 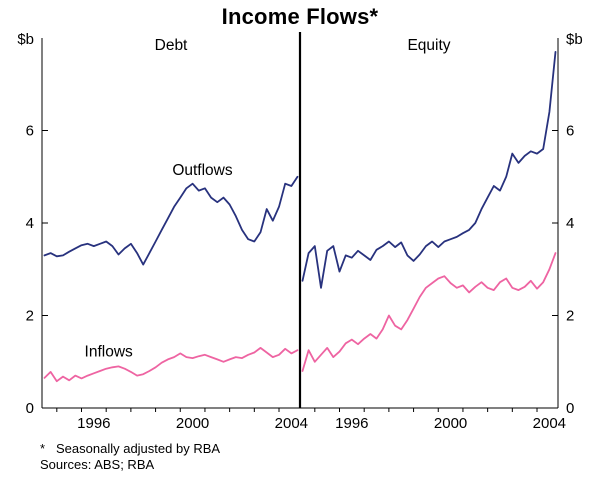 What do you see at coordinates (429, 312) in the screenshot?
I see `inflows-line-equity` at bounding box center [429, 312].